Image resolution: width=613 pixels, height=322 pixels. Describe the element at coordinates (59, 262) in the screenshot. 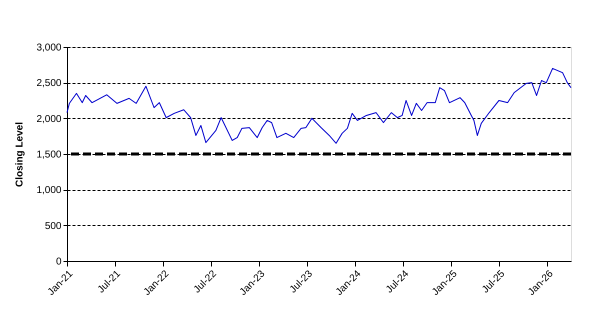

I see `y-tick-label: 0` at that location.